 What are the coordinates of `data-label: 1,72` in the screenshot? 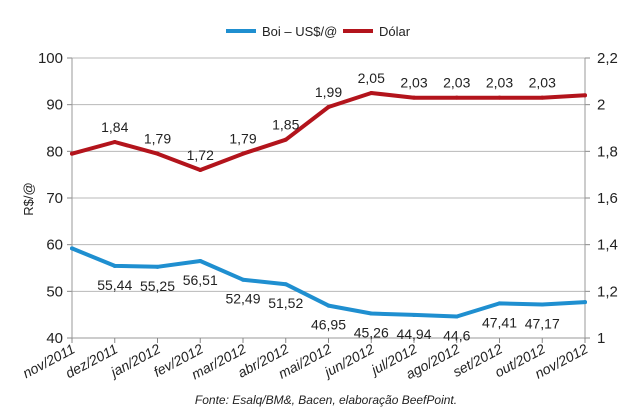 It's located at (200, 155).